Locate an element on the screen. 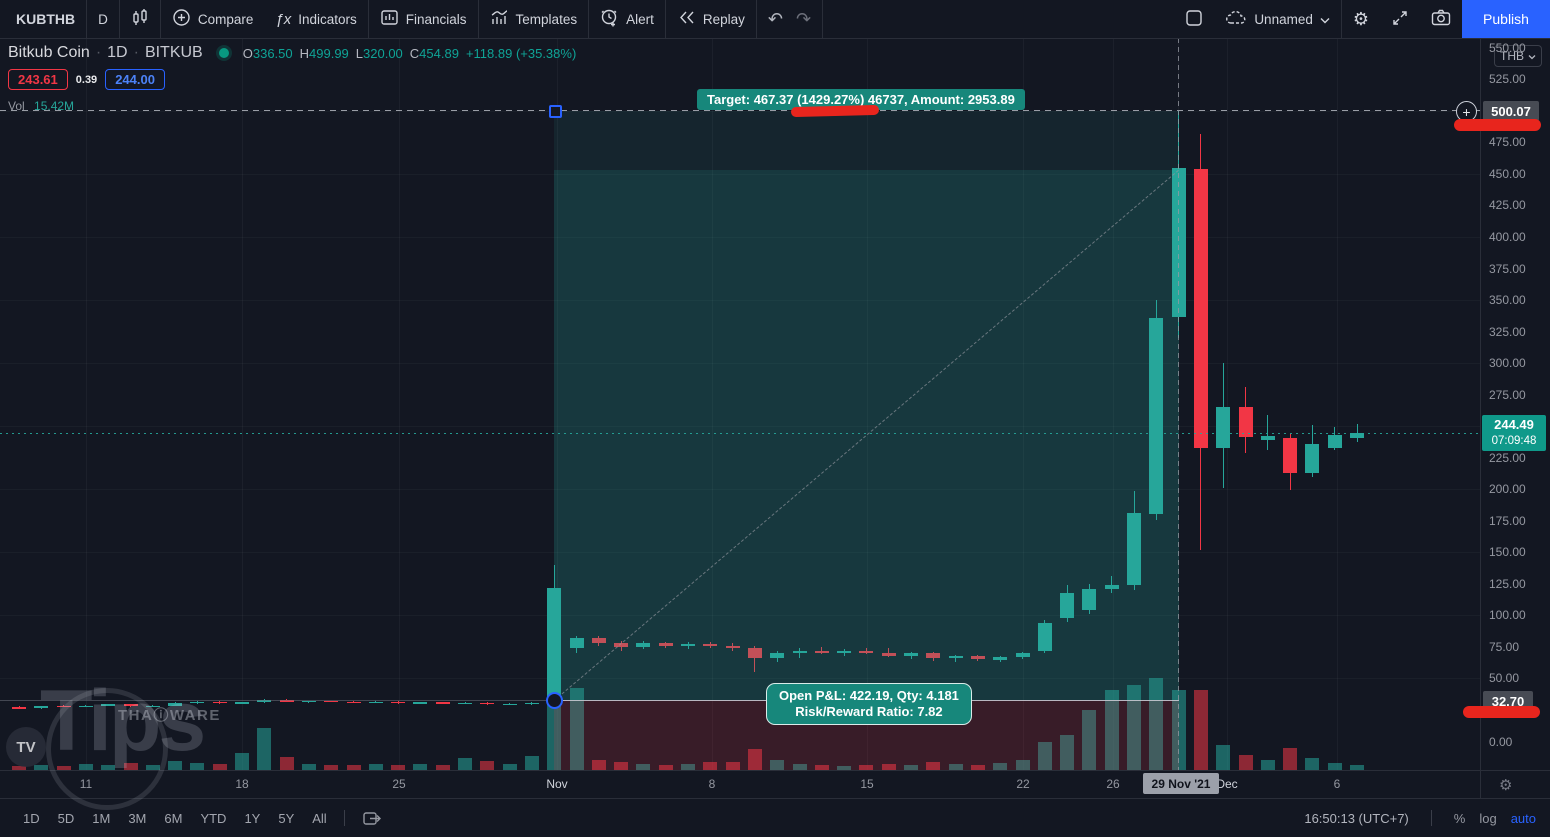 The width and height of the screenshot is (1550, 837). range-button-3m: 3M is located at coordinates (137, 818).